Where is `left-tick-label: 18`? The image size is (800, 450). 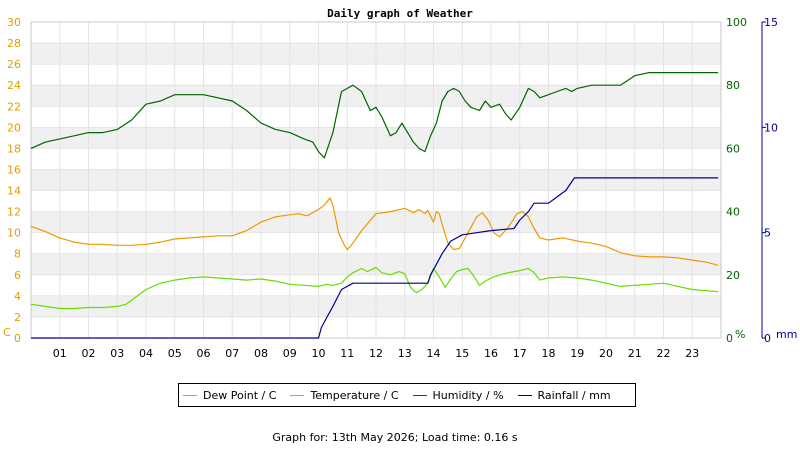 left-tick-label: 18 is located at coordinates (14, 148).